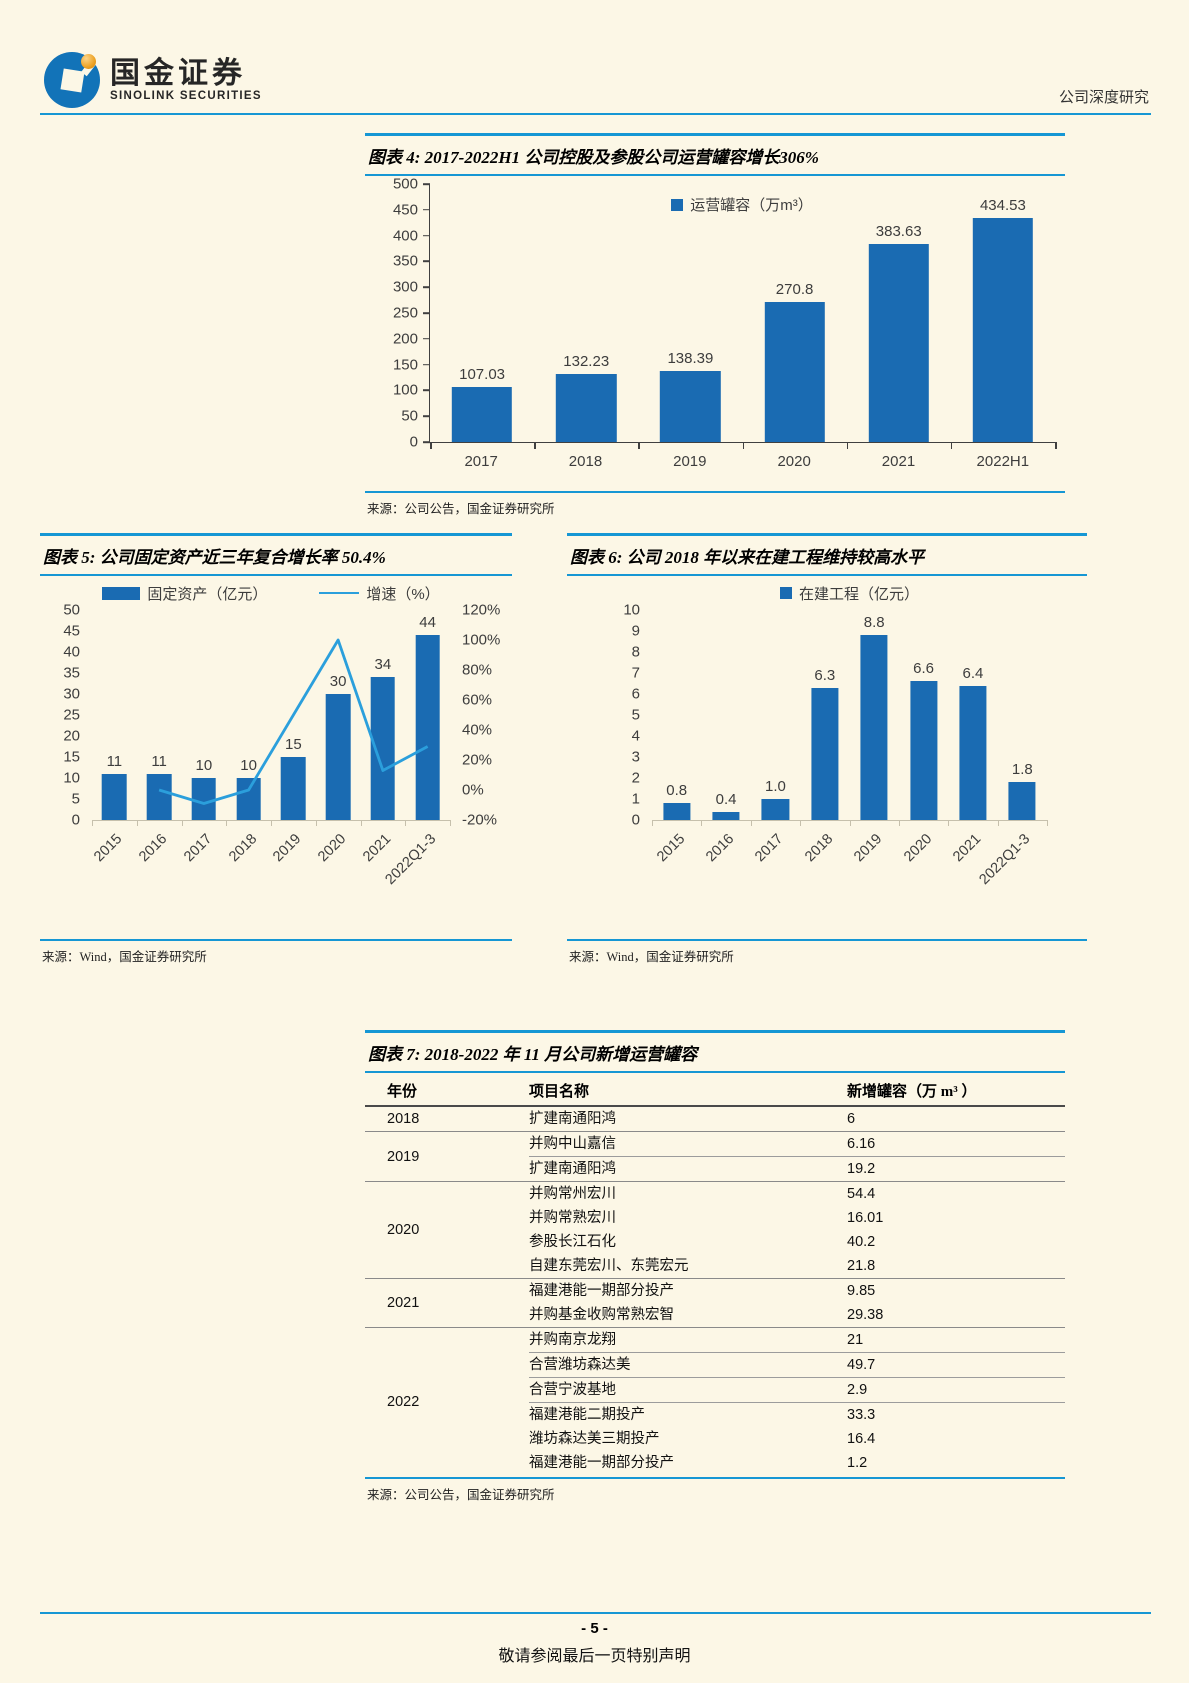 The width and height of the screenshot is (1189, 1683). Describe the element at coordinates (207, 594) in the screenshot. I see `legend-label: 固定资产（亿元）` at that location.